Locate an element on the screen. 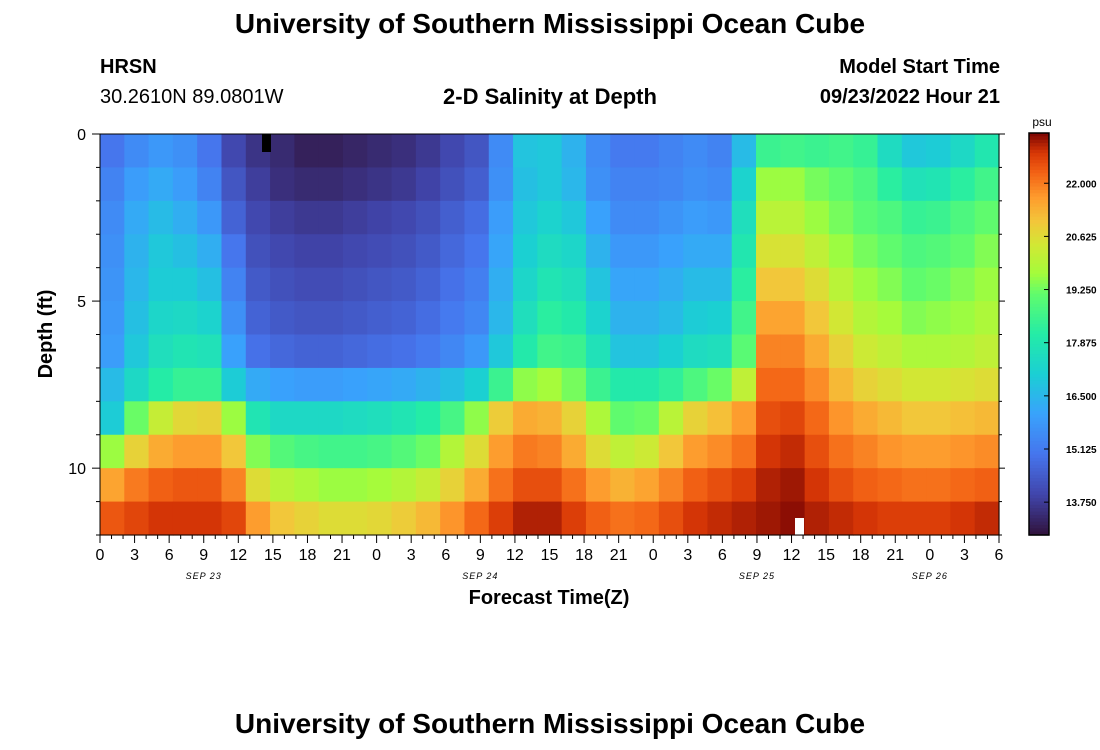 This screenshot has height=750, width=1100. colorbar-tick-label: 22.000 is located at coordinates (1081, 184).